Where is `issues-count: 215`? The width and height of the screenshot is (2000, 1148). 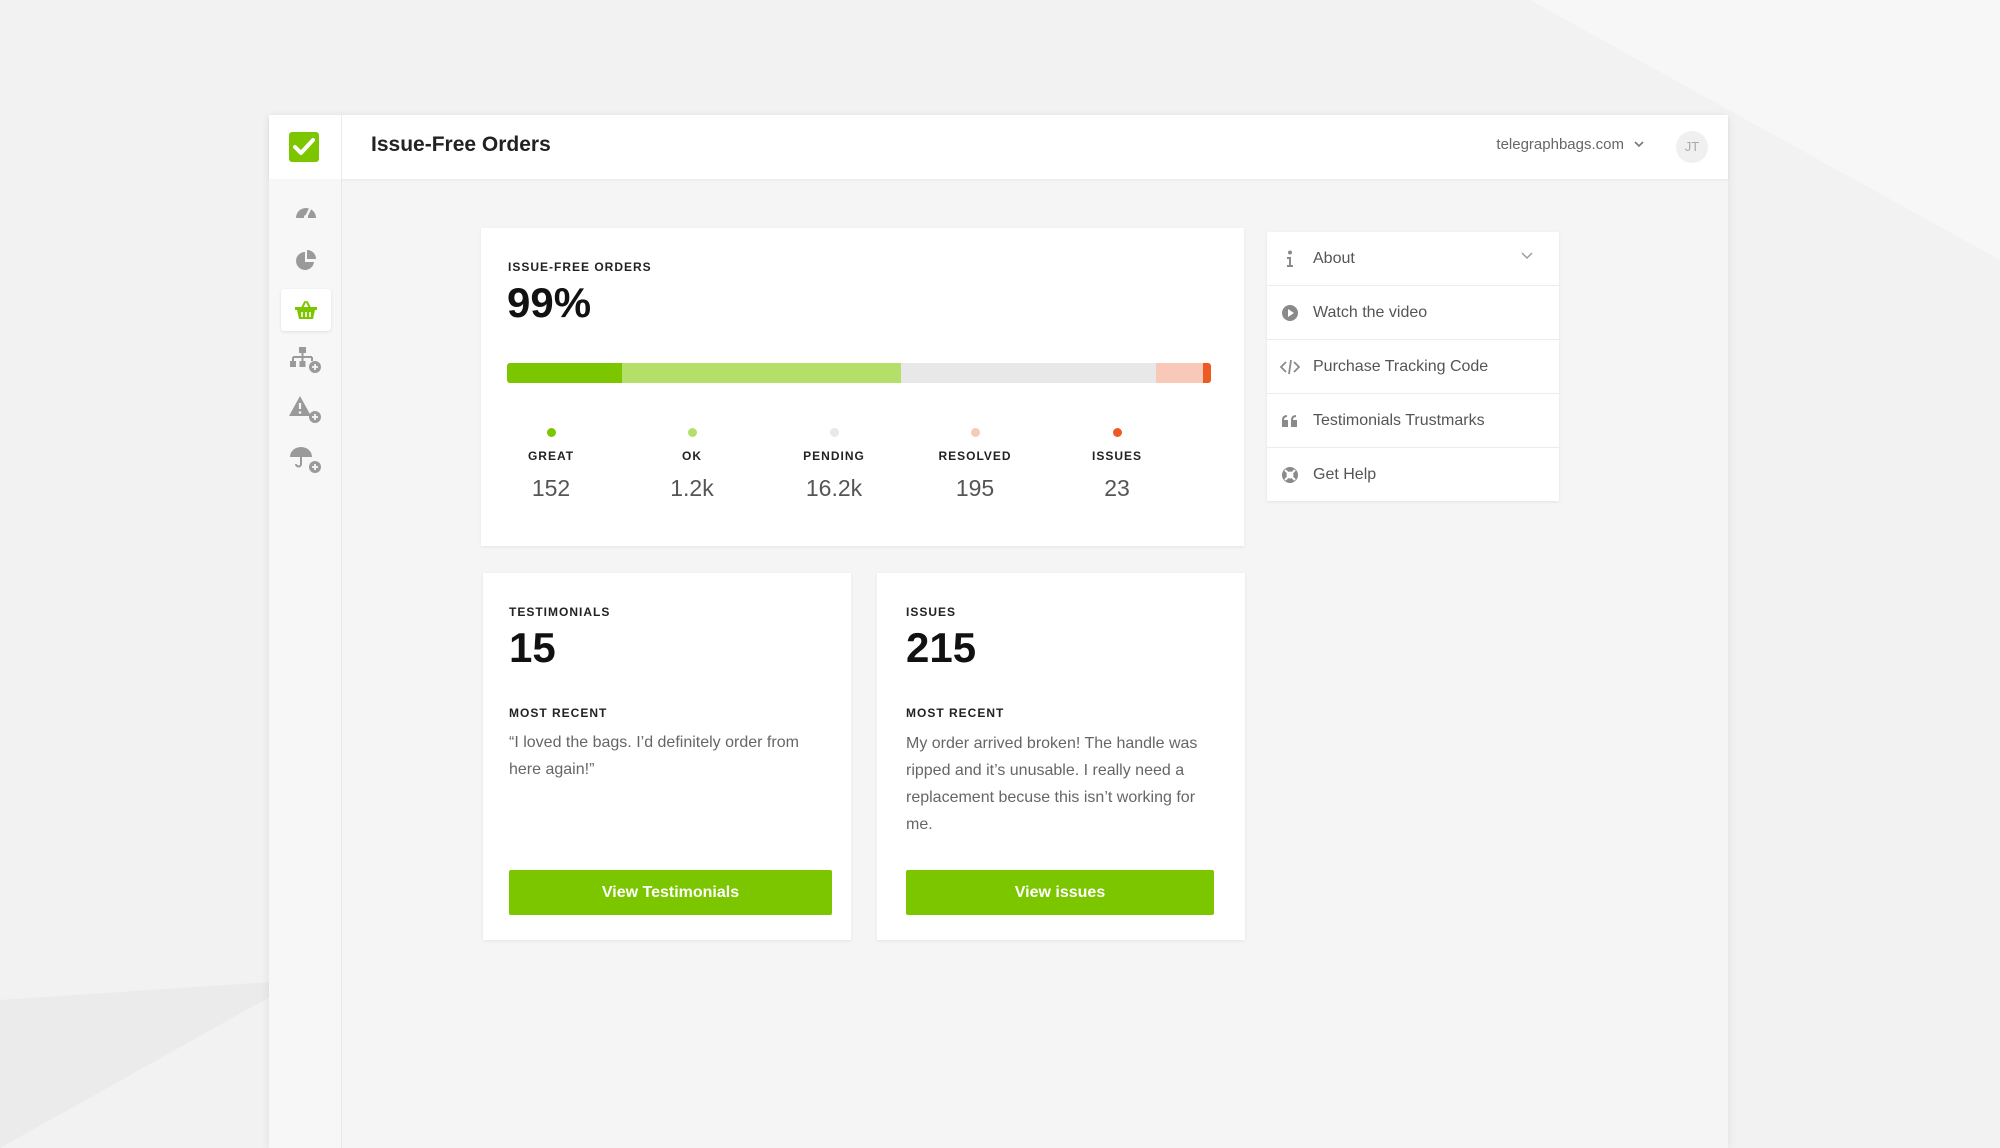
issues-count: 215 is located at coordinates (941, 647).